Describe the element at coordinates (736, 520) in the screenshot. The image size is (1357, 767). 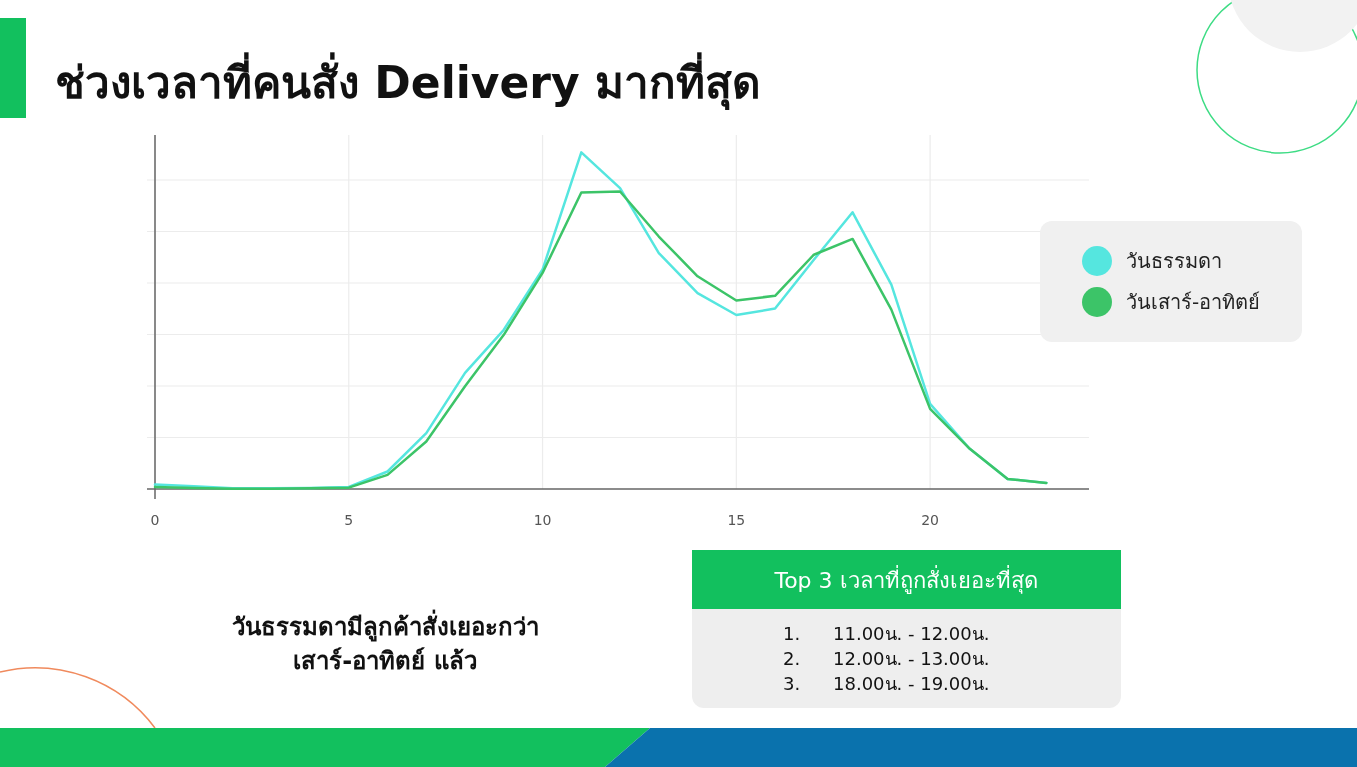
I see `x-tick-label: 15` at that location.